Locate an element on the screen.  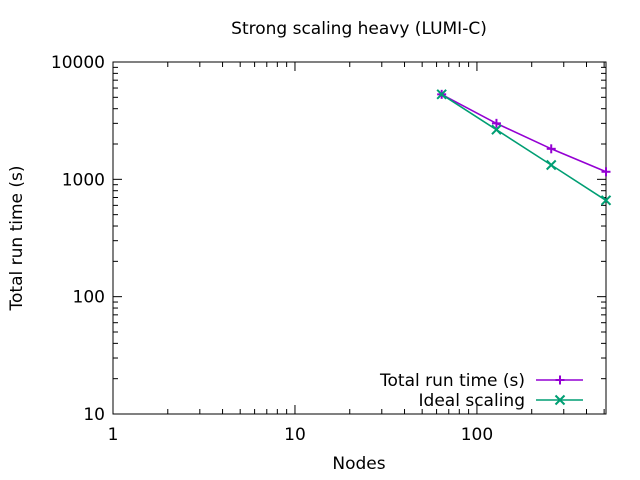
x-tick-label: 100 is located at coordinates (477, 435).